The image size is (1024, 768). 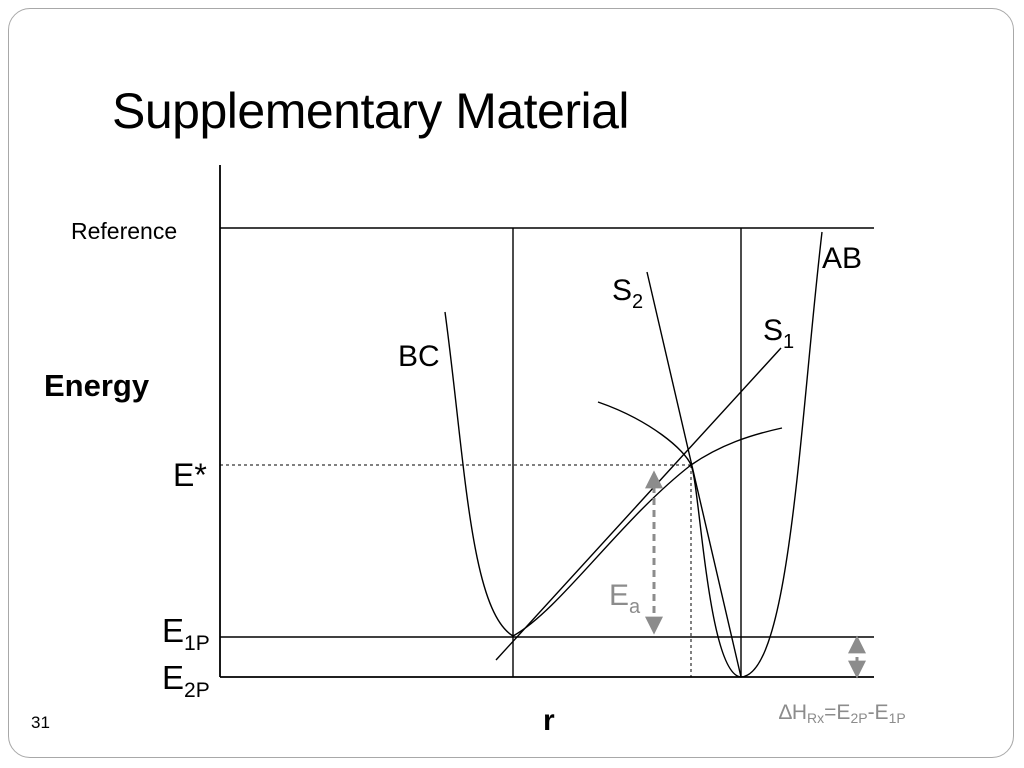 What do you see at coordinates (190, 475) in the screenshot?
I see `e-star-label: E*` at bounding box center [190, 475].